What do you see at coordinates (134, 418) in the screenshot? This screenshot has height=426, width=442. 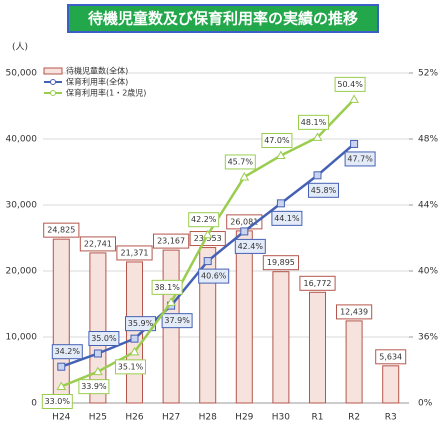 I see `x-tick-label: H26` at bounding box center [134, 418].